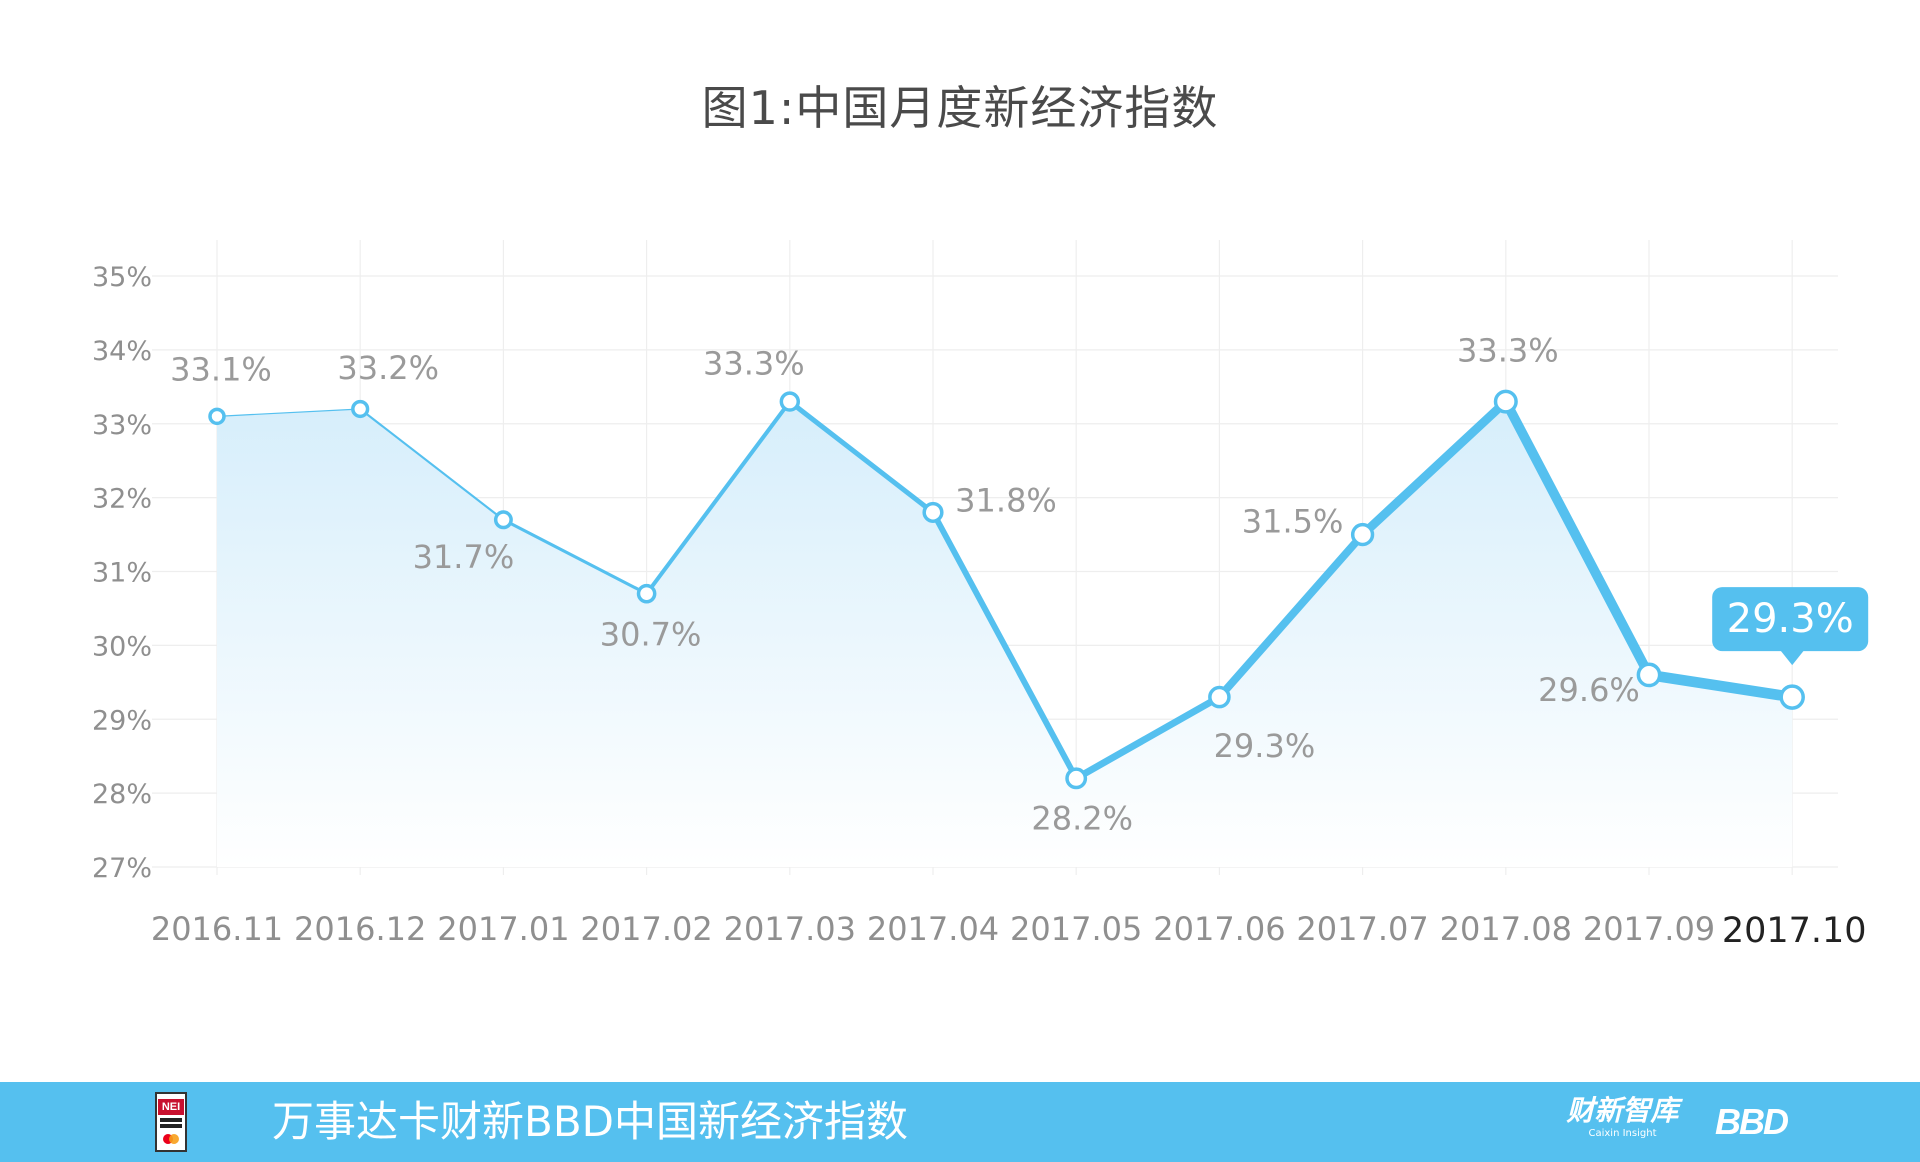 The width and height of the screenshot is (1920, 1162). I want to click on x-tick-label: 2017.09, so click(1649, 929).